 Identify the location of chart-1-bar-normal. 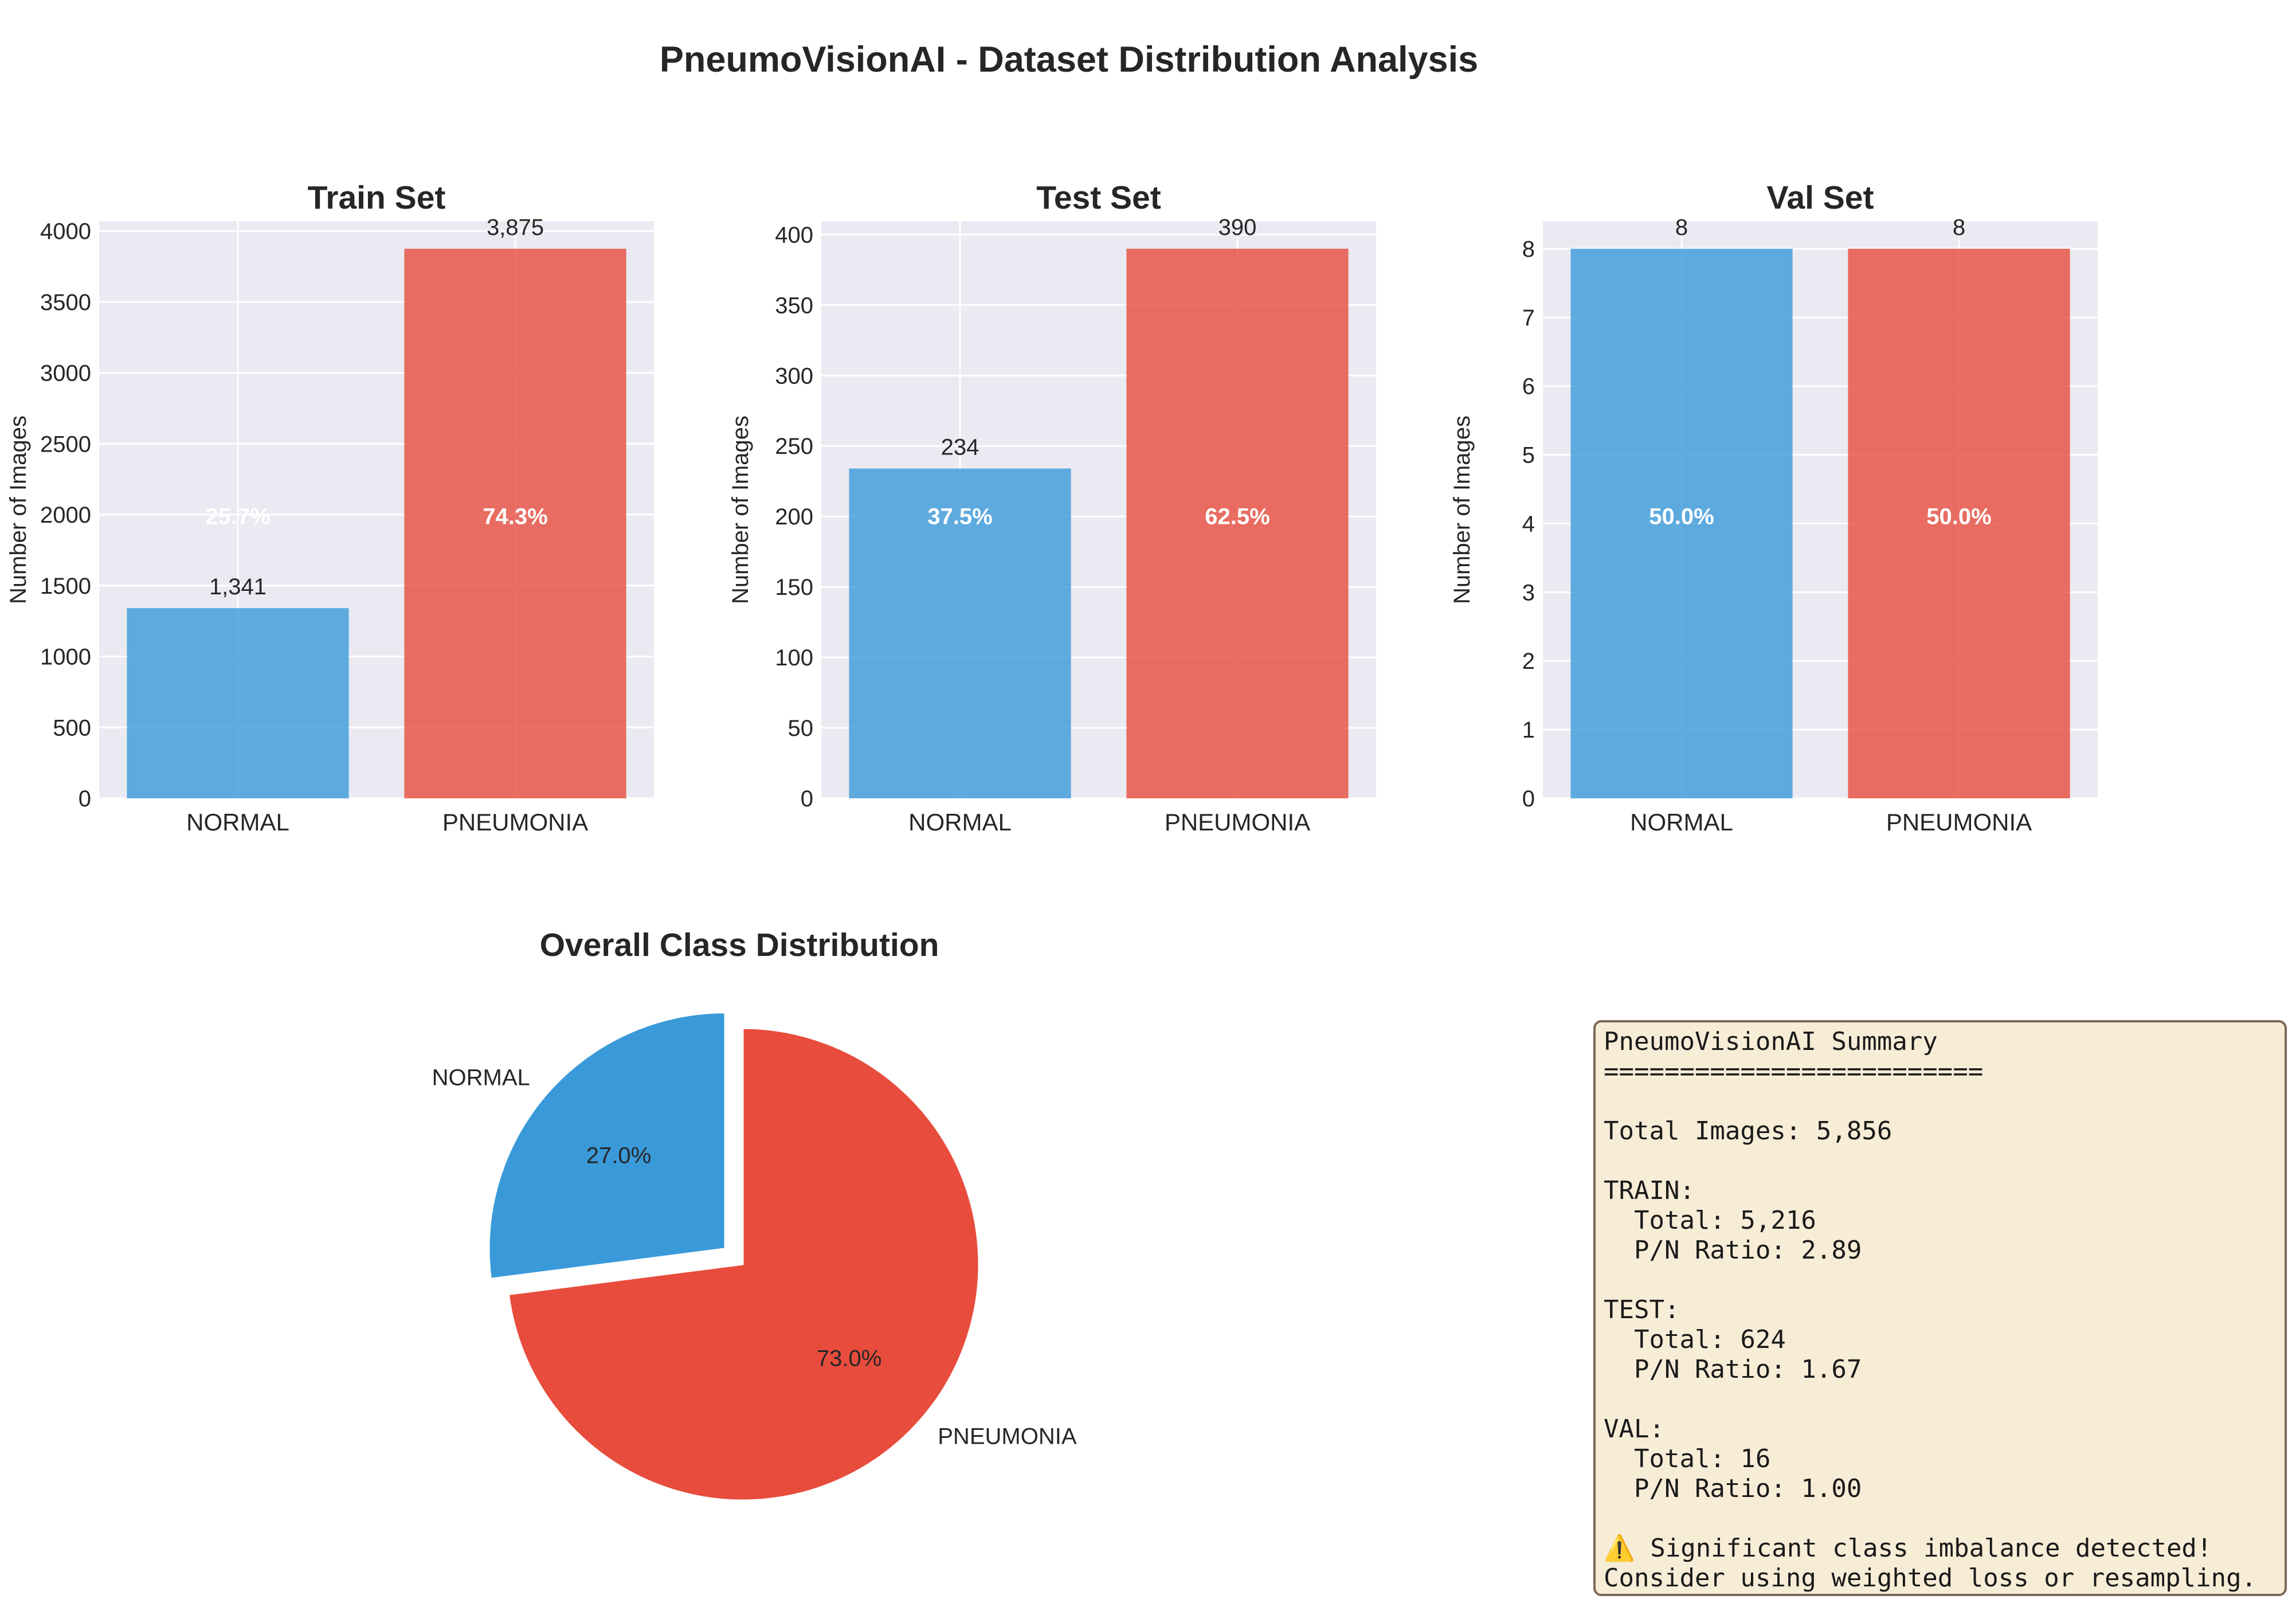
(238, 703).